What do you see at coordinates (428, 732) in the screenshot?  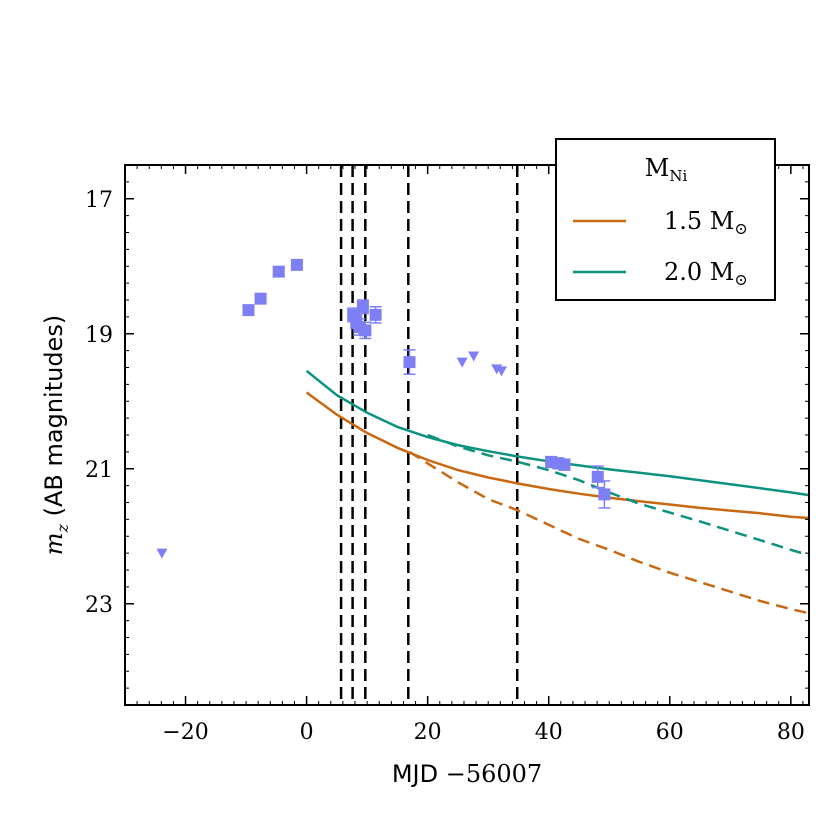 I see `x-tick-label: 20` at bounding box center [428, 732].